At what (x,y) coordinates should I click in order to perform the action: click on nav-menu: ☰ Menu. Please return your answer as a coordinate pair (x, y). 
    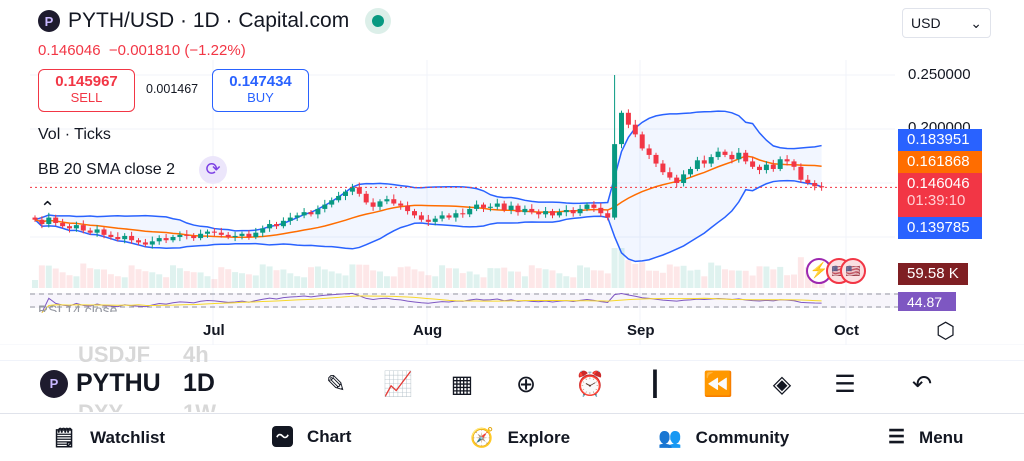
    Looking at the image, I should click on (925, 437).